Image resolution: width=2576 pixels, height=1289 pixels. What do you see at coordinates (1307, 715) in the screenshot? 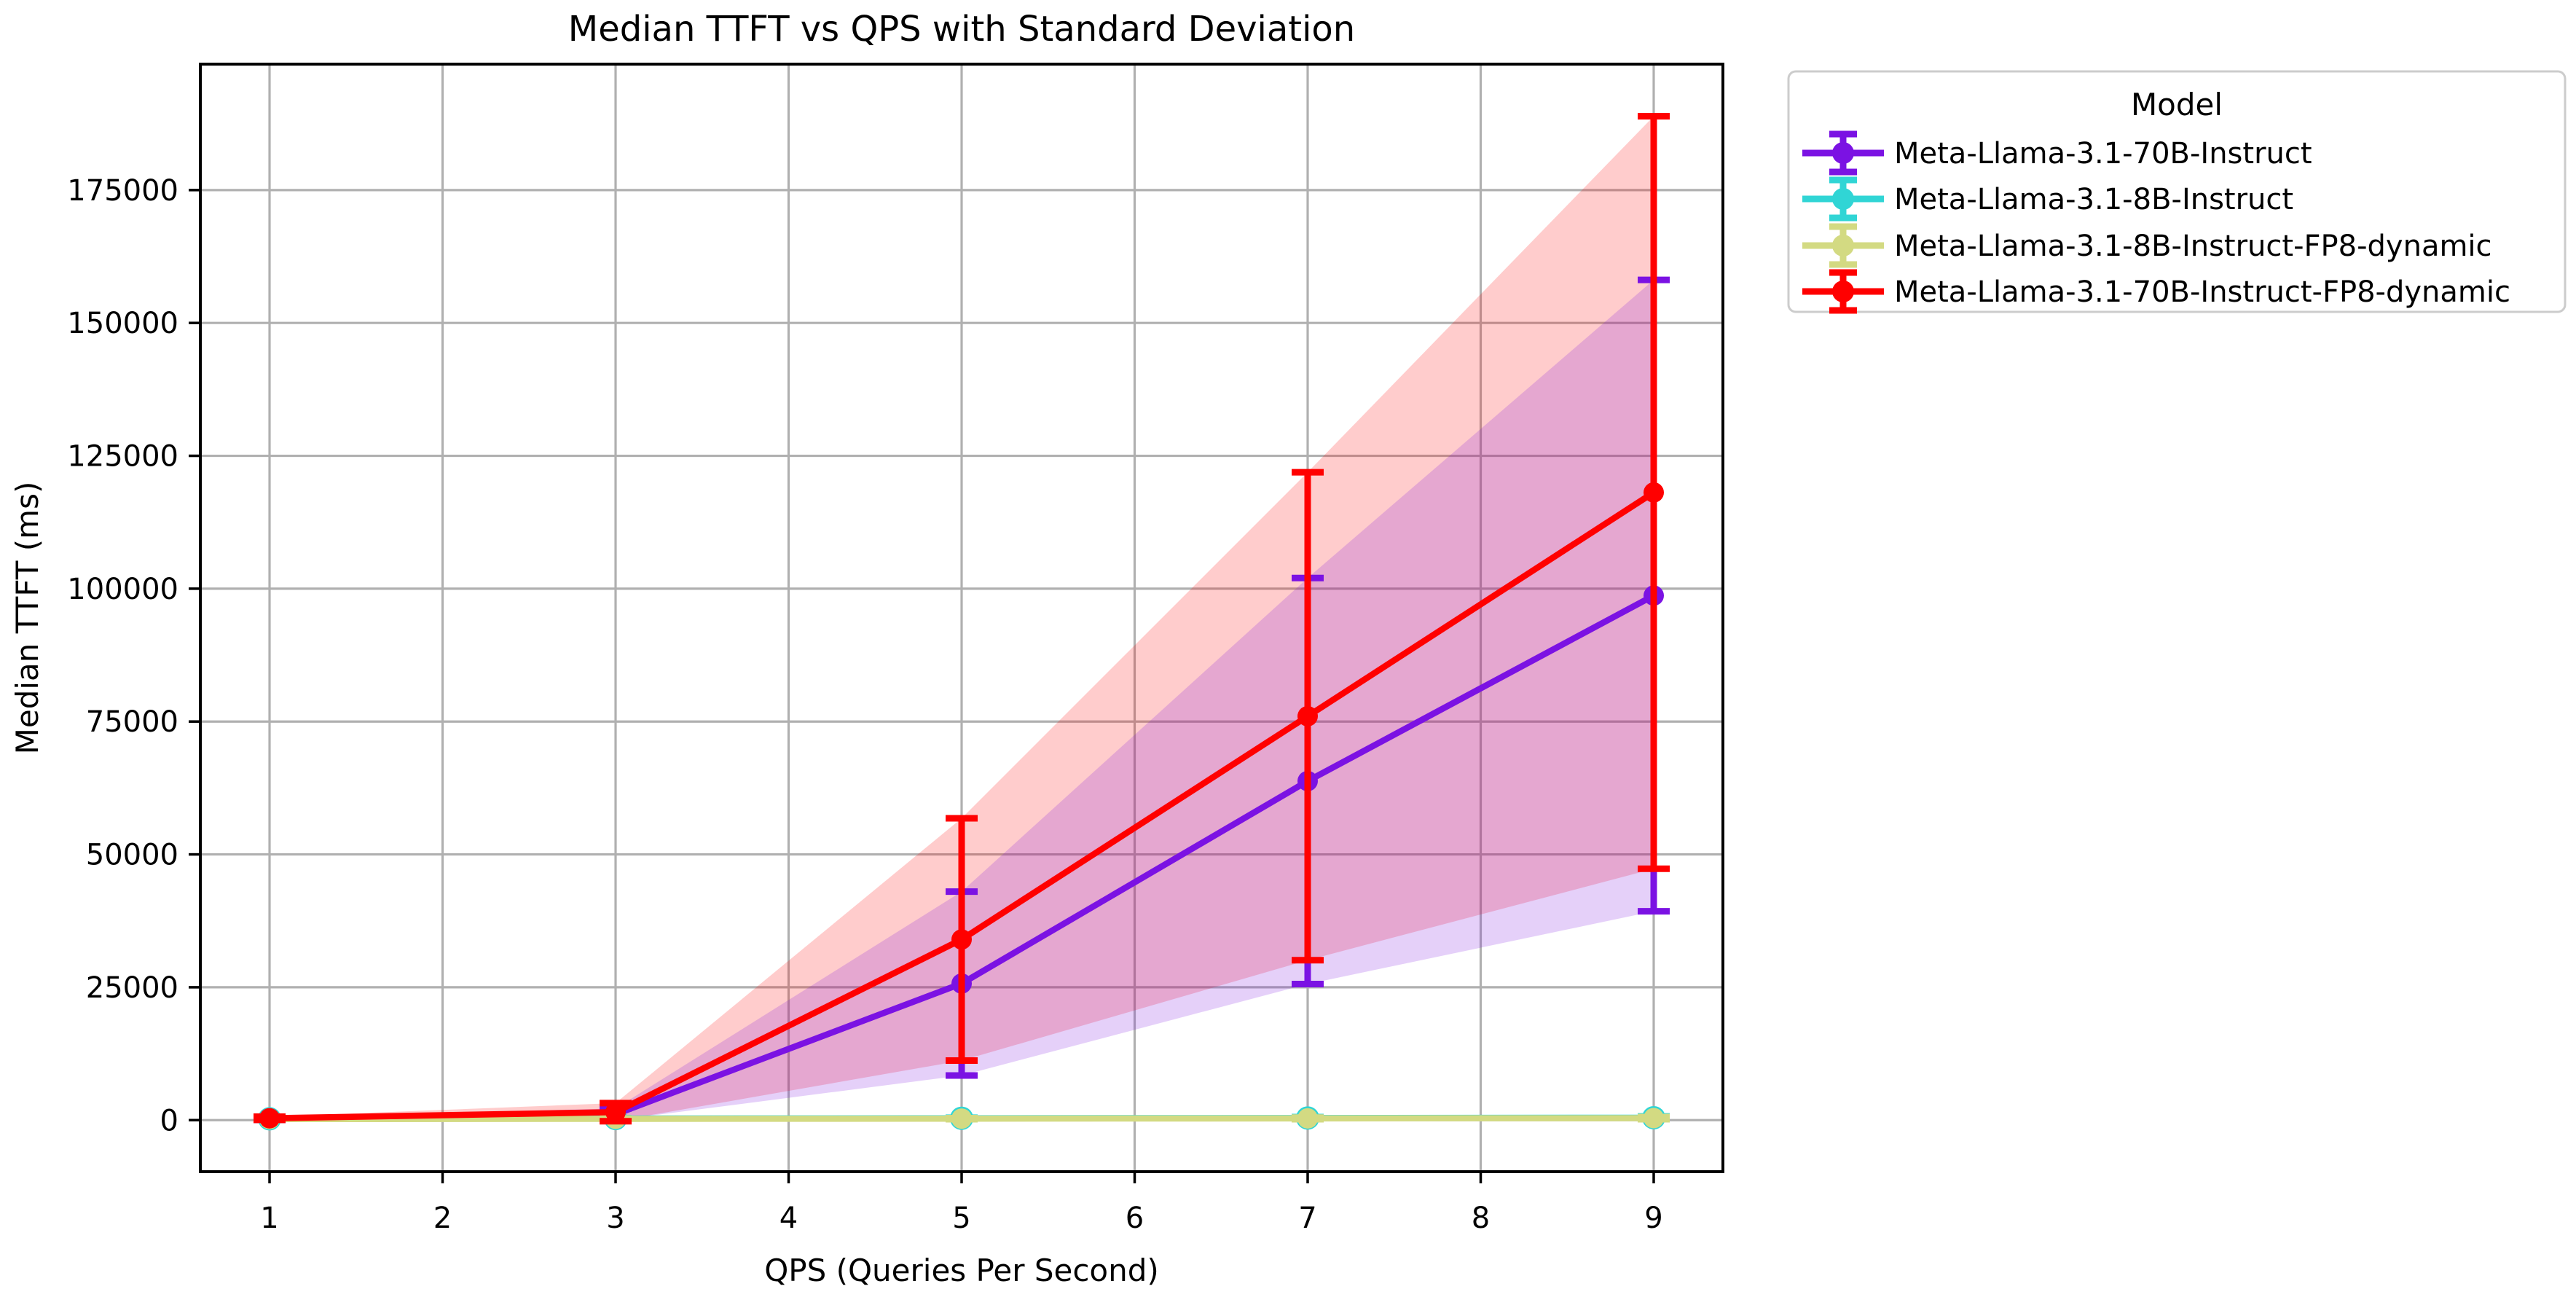
I see `data-point-Meta-Llama-3.1-70B-Instruct-FP8-dynamic-x7` at bounding box center [1307, 715].